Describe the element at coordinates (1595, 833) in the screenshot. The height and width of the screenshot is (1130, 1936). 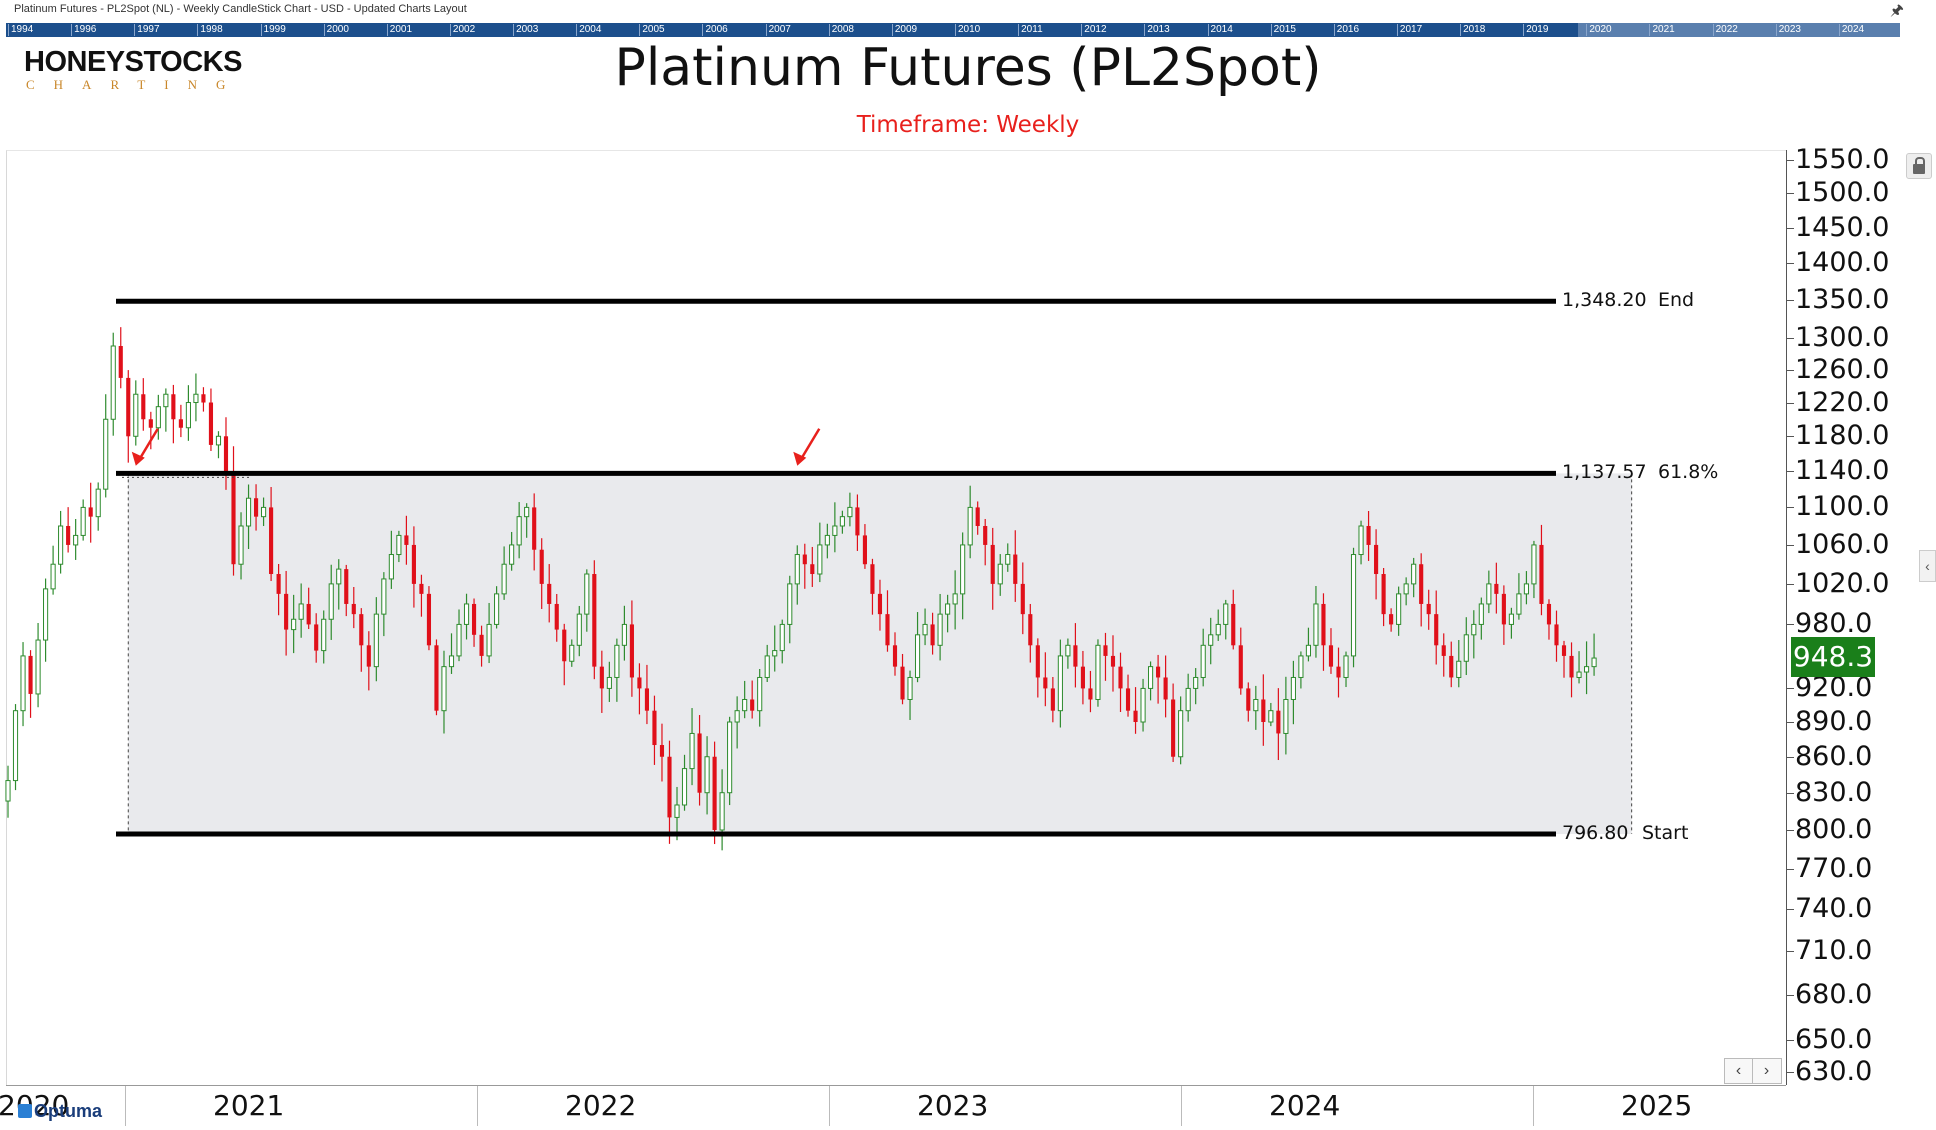
I see `level-value-label: 796.80` at that location.